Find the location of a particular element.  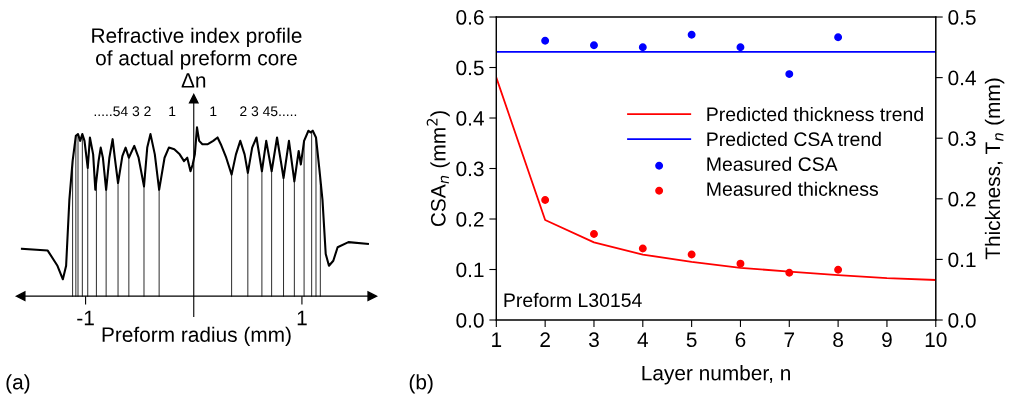

x-axis-title: Layer number, n is located at coordinates (716, 375).